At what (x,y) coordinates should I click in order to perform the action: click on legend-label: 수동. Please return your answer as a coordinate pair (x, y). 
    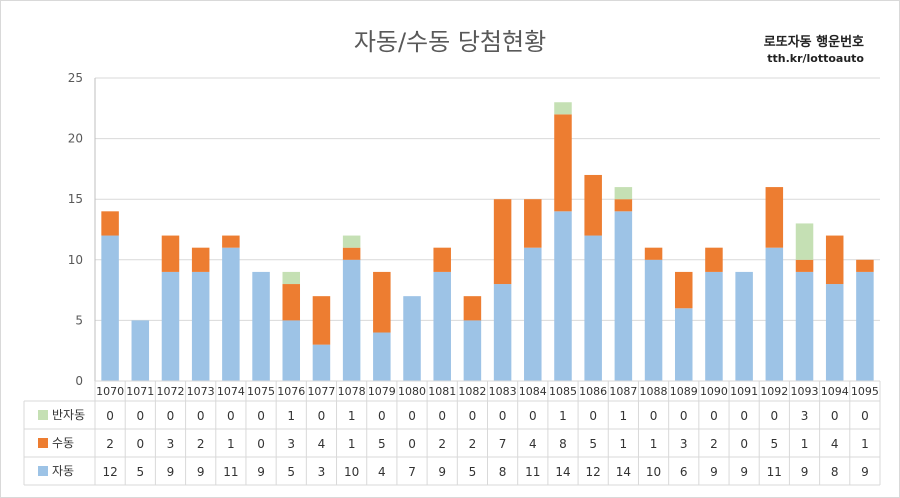
    Looking at the image, I should click on (63, 443).